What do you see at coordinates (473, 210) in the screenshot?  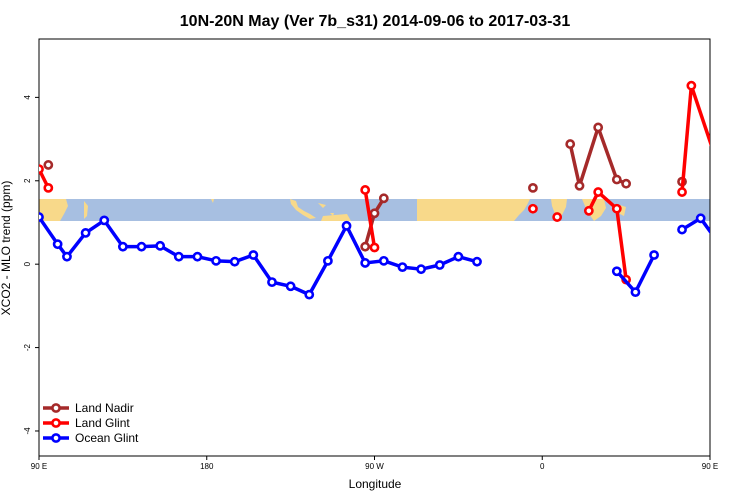 I see `land-africa` at bounding box center [473, 210].